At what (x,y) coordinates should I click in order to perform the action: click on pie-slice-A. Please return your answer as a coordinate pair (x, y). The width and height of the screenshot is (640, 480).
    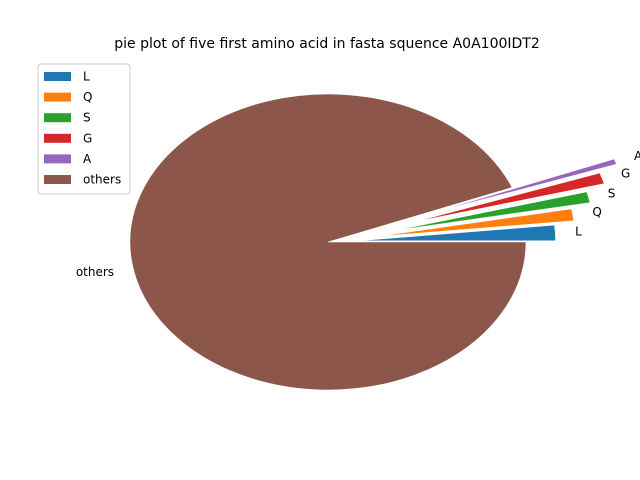
    Looking at the image, I should click on (523, 186).